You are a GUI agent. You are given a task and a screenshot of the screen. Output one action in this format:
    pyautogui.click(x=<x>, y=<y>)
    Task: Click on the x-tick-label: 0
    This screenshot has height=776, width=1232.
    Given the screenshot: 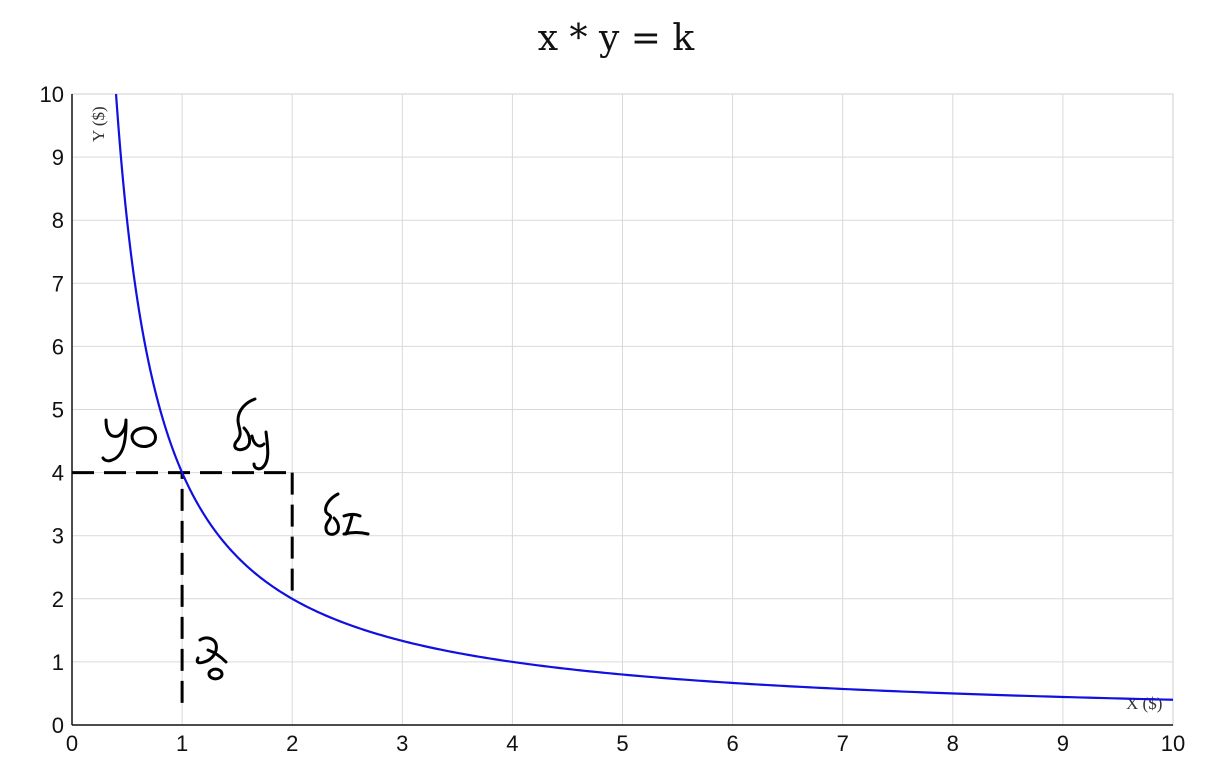 What is the action you would take?
    pyautogui.click(x=72, y=743)
    